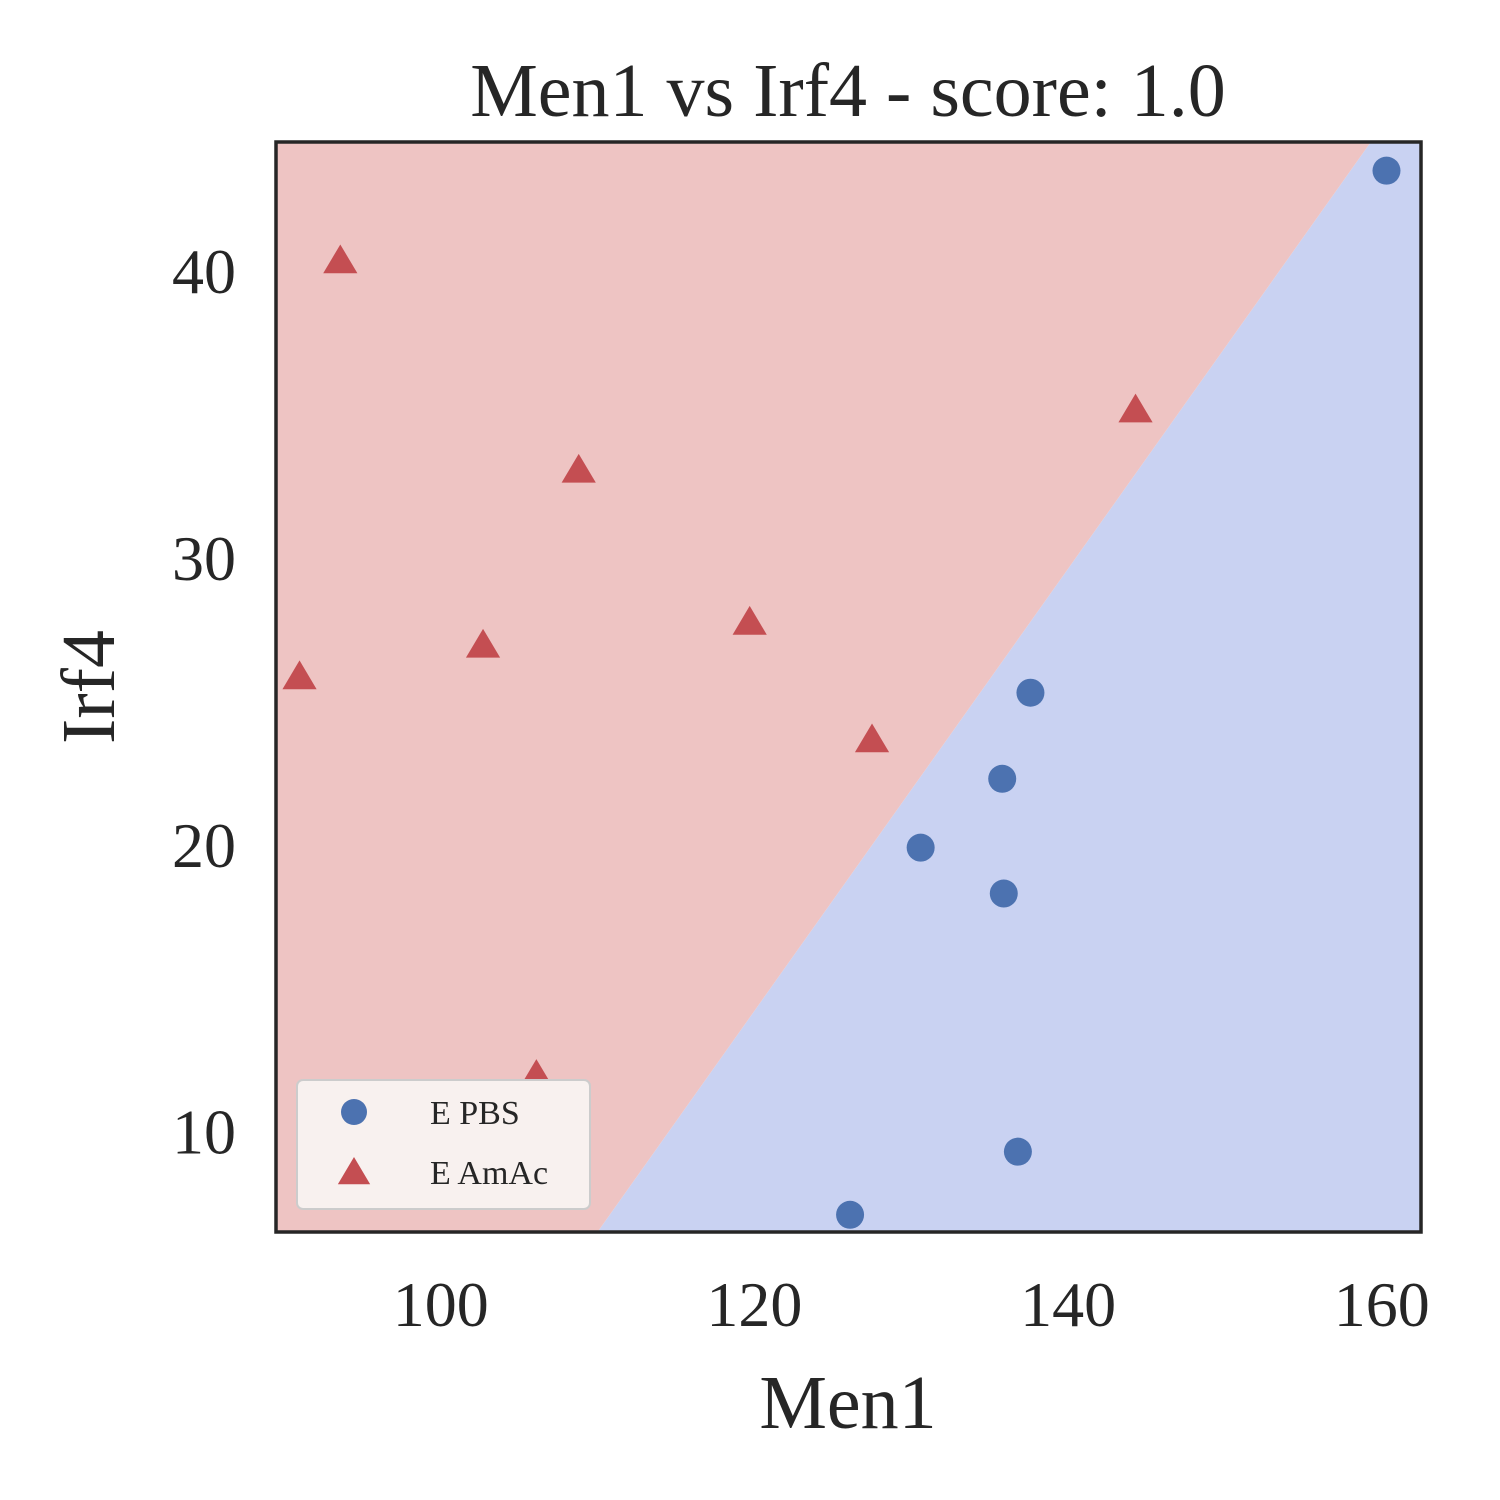  I want to click on x-tick-100: 100, so click(441, 1304).